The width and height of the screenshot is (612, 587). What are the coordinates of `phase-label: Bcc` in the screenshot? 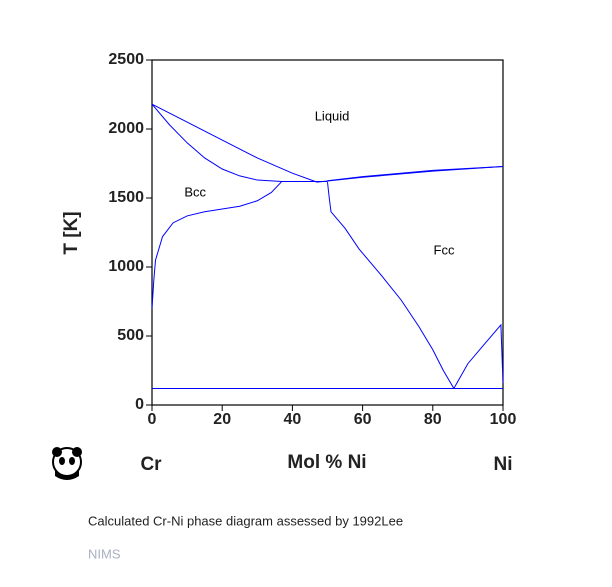 It's located at (195, 191).